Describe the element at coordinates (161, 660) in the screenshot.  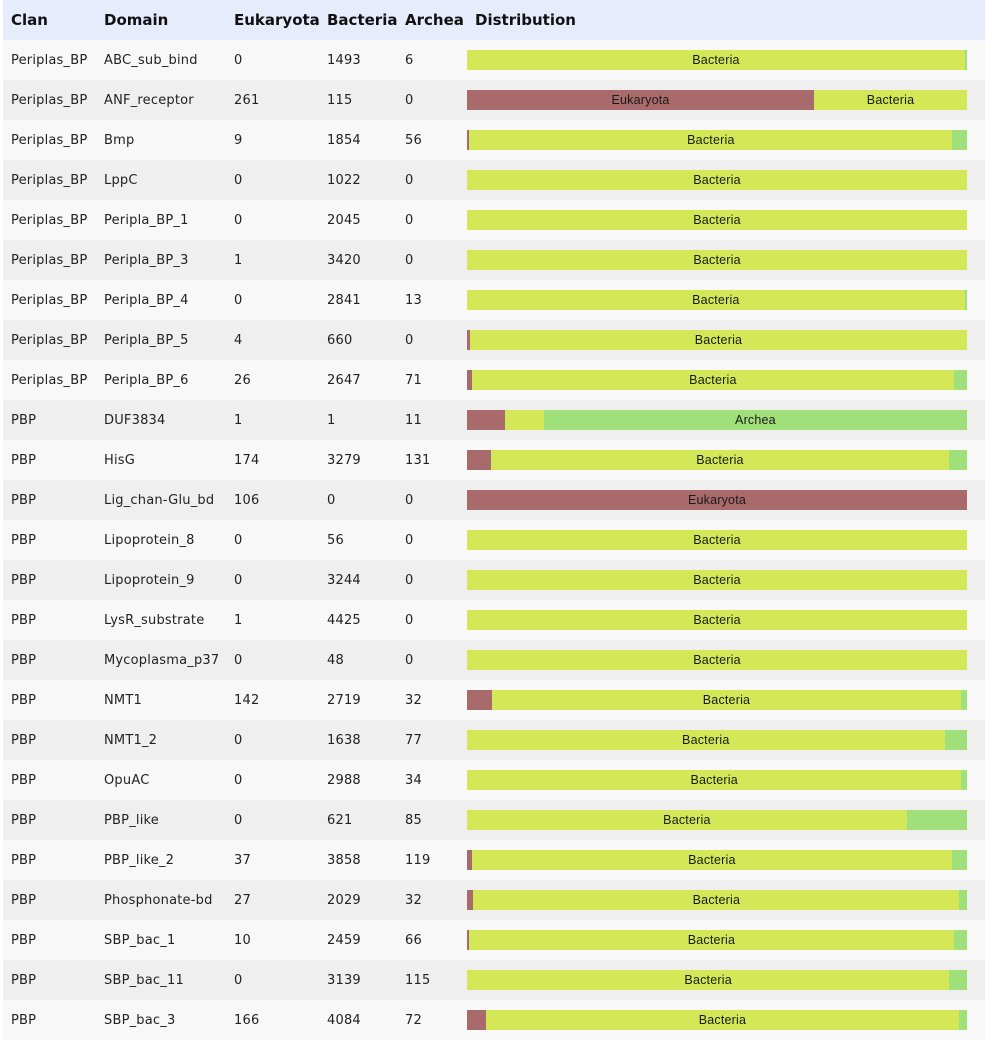
I see `domain-cell: Mycoplasma_p37` at that location.